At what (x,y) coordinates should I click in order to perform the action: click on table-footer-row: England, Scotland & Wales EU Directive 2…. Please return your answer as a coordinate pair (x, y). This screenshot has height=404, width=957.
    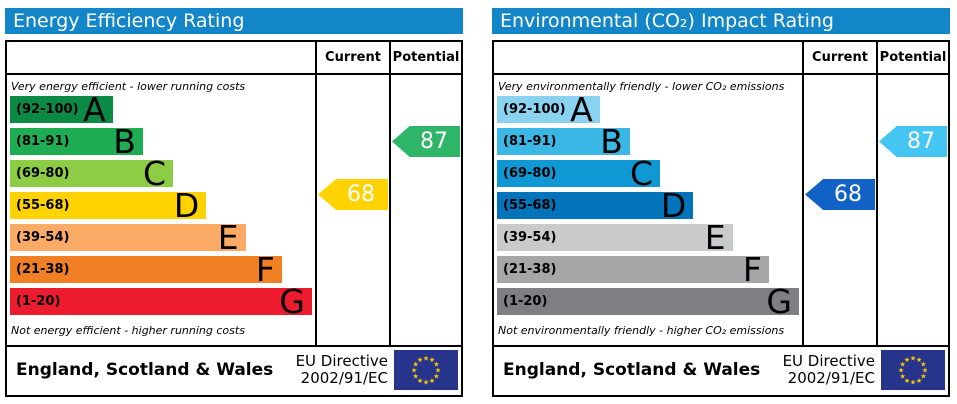
    Looking at the image, I should click on (721, 369).